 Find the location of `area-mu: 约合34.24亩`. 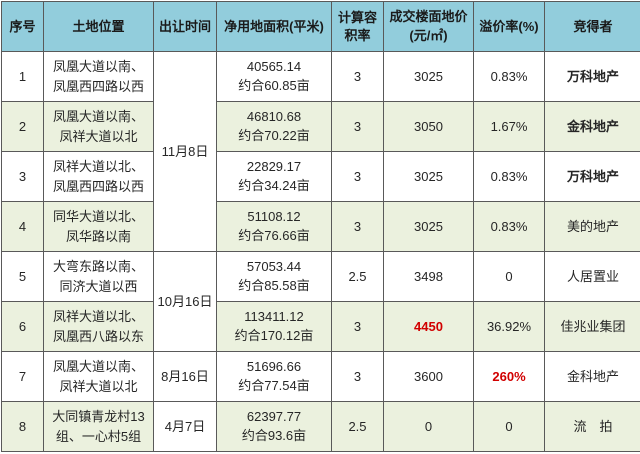

area-mu: 约合34.24亩 is located at coordinates (274, 185).